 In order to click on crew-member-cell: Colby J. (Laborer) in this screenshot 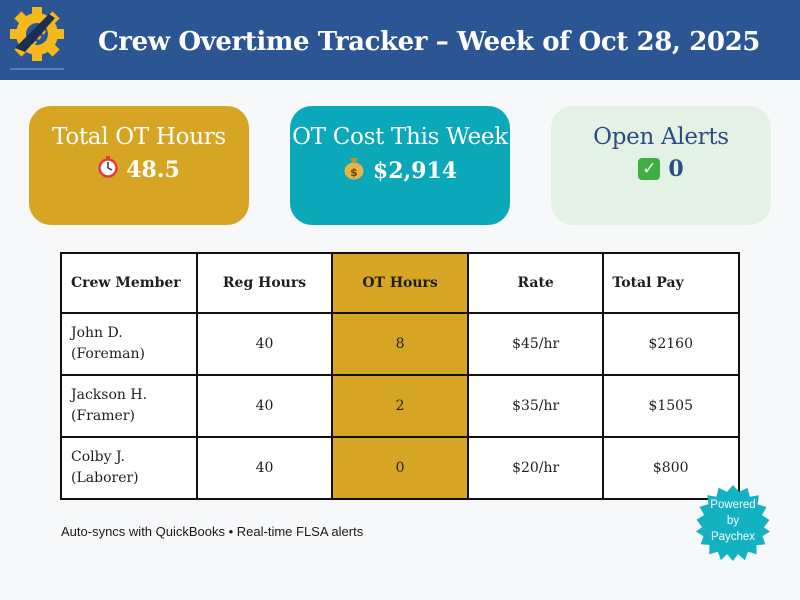, I will do `click(129, 468)`.